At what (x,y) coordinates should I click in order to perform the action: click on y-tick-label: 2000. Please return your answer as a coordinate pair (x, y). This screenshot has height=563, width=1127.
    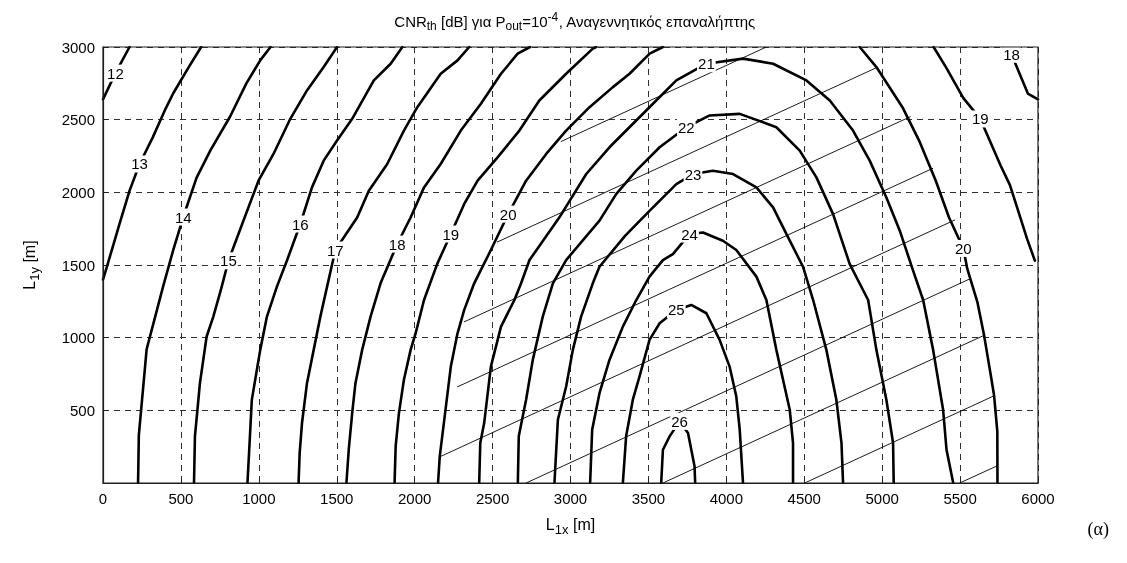
    Looking at the image, I should click on (78, 192).